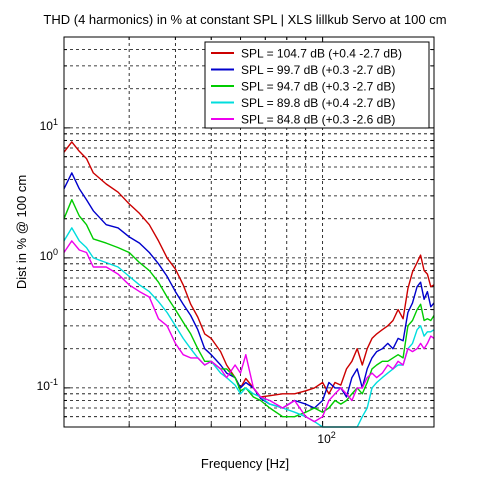  I want to click on legend-label: SPL = 104.7 dB (+0.4 -2.7 dB), so click(321, 54).